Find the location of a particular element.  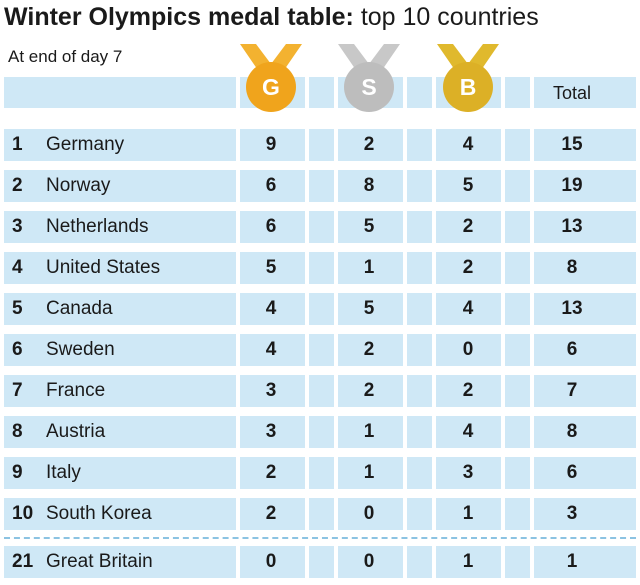

silver-medal-icon: S is located at coordinates (369, 78).